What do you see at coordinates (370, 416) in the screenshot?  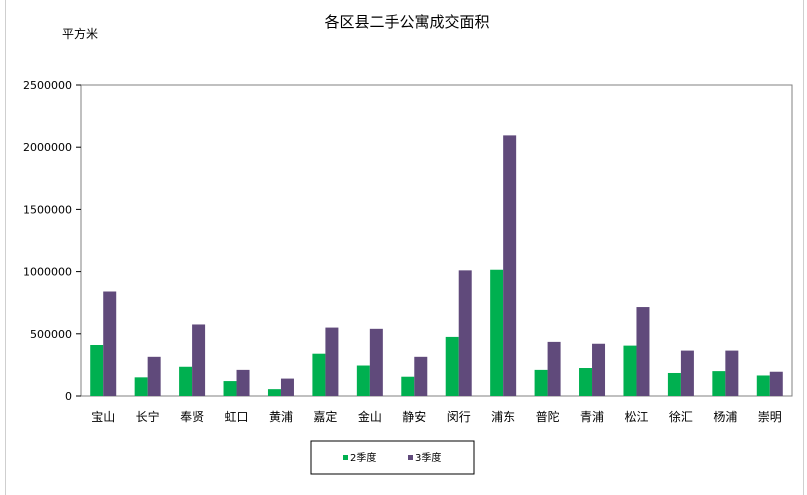 I see `x-category-label: 金山` at bounding box center [370, 416].